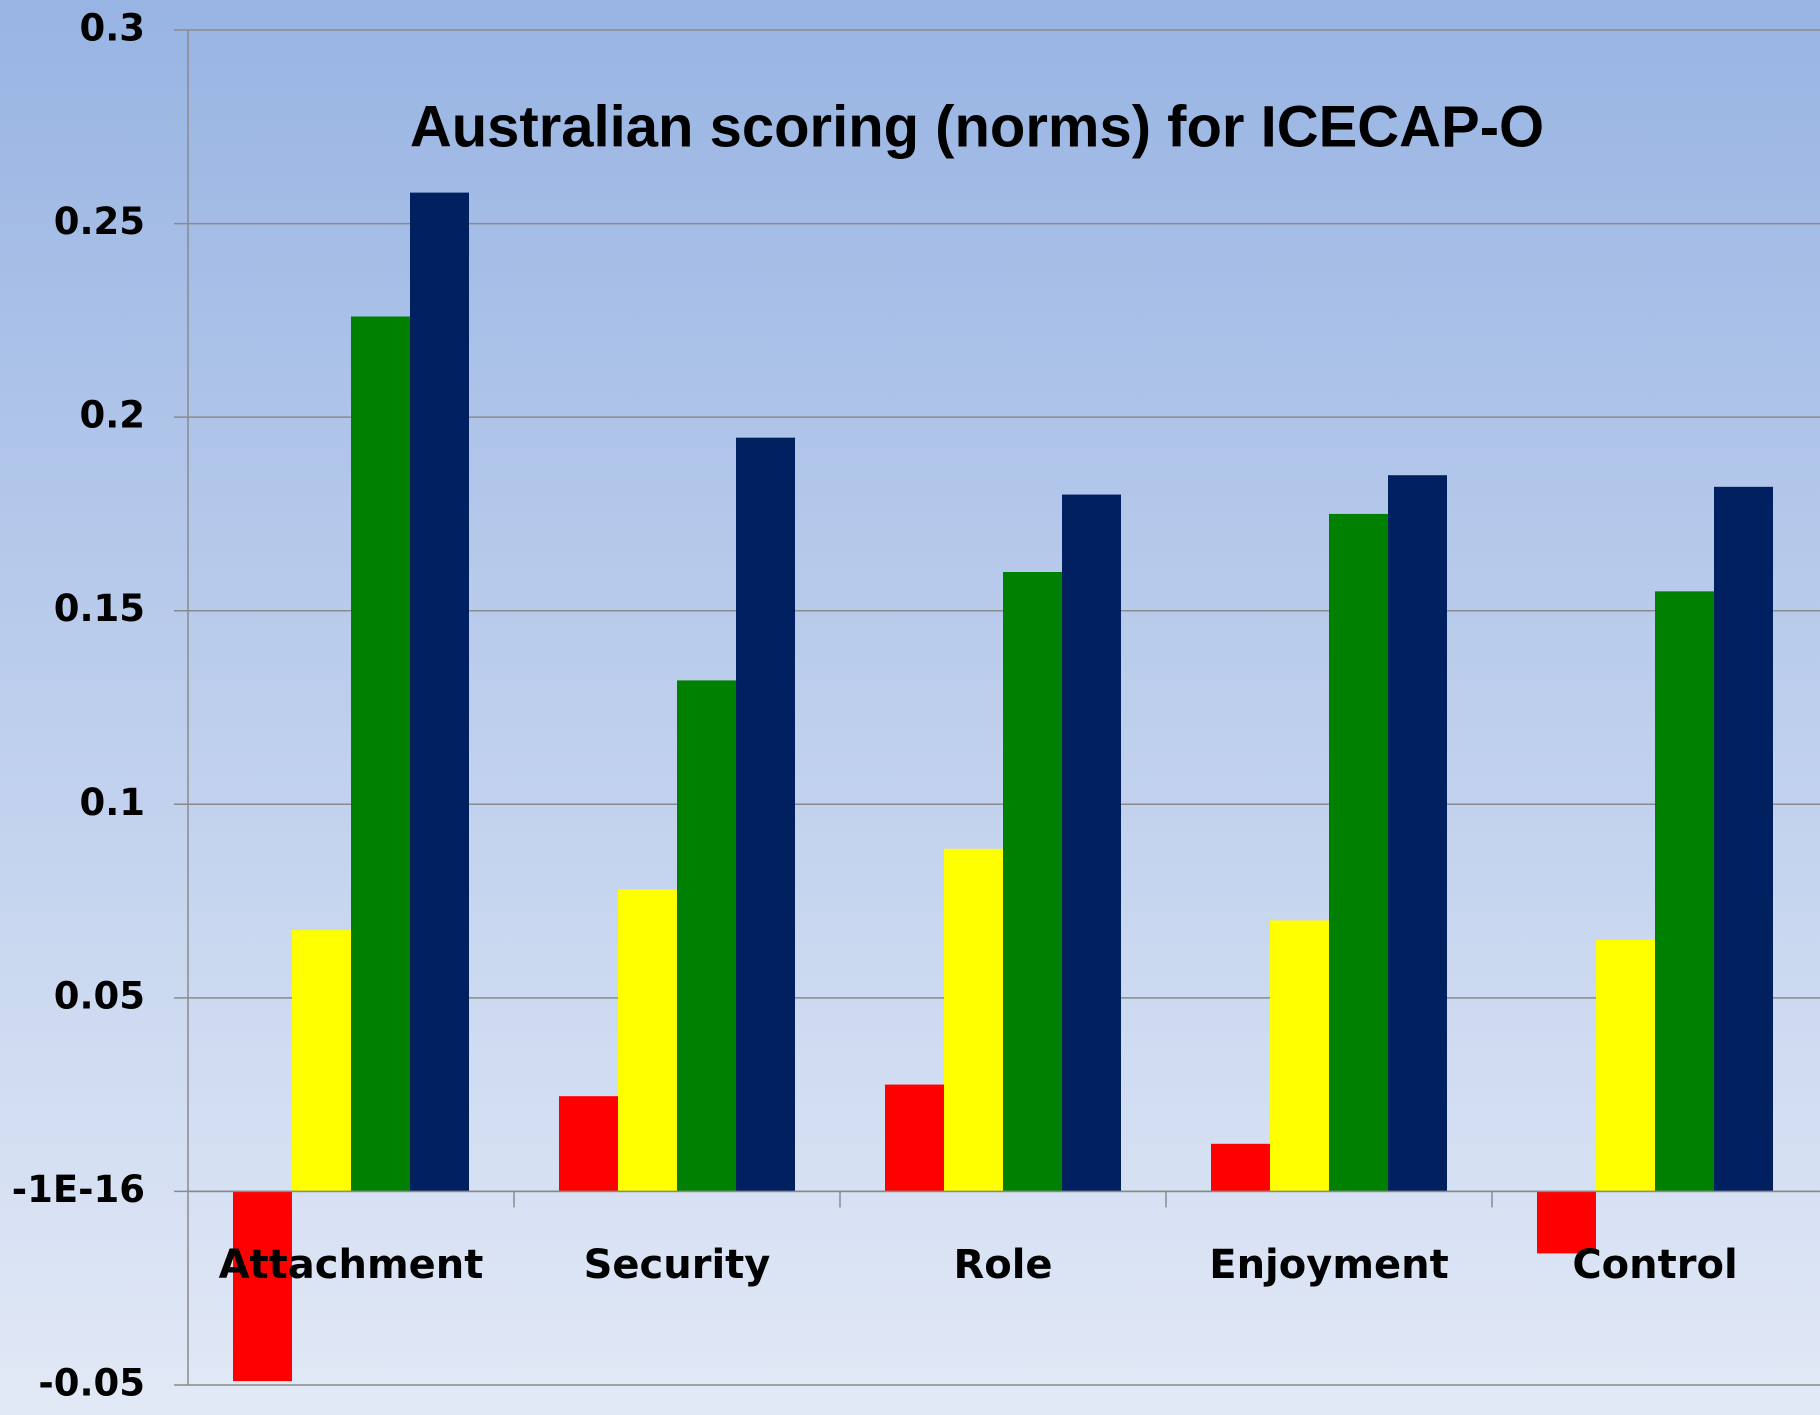 The image size is (1820, 1415). Describe the element at coordinates (677, 1265) in the screenshot. I see `x-tick-label: Security` at that location.